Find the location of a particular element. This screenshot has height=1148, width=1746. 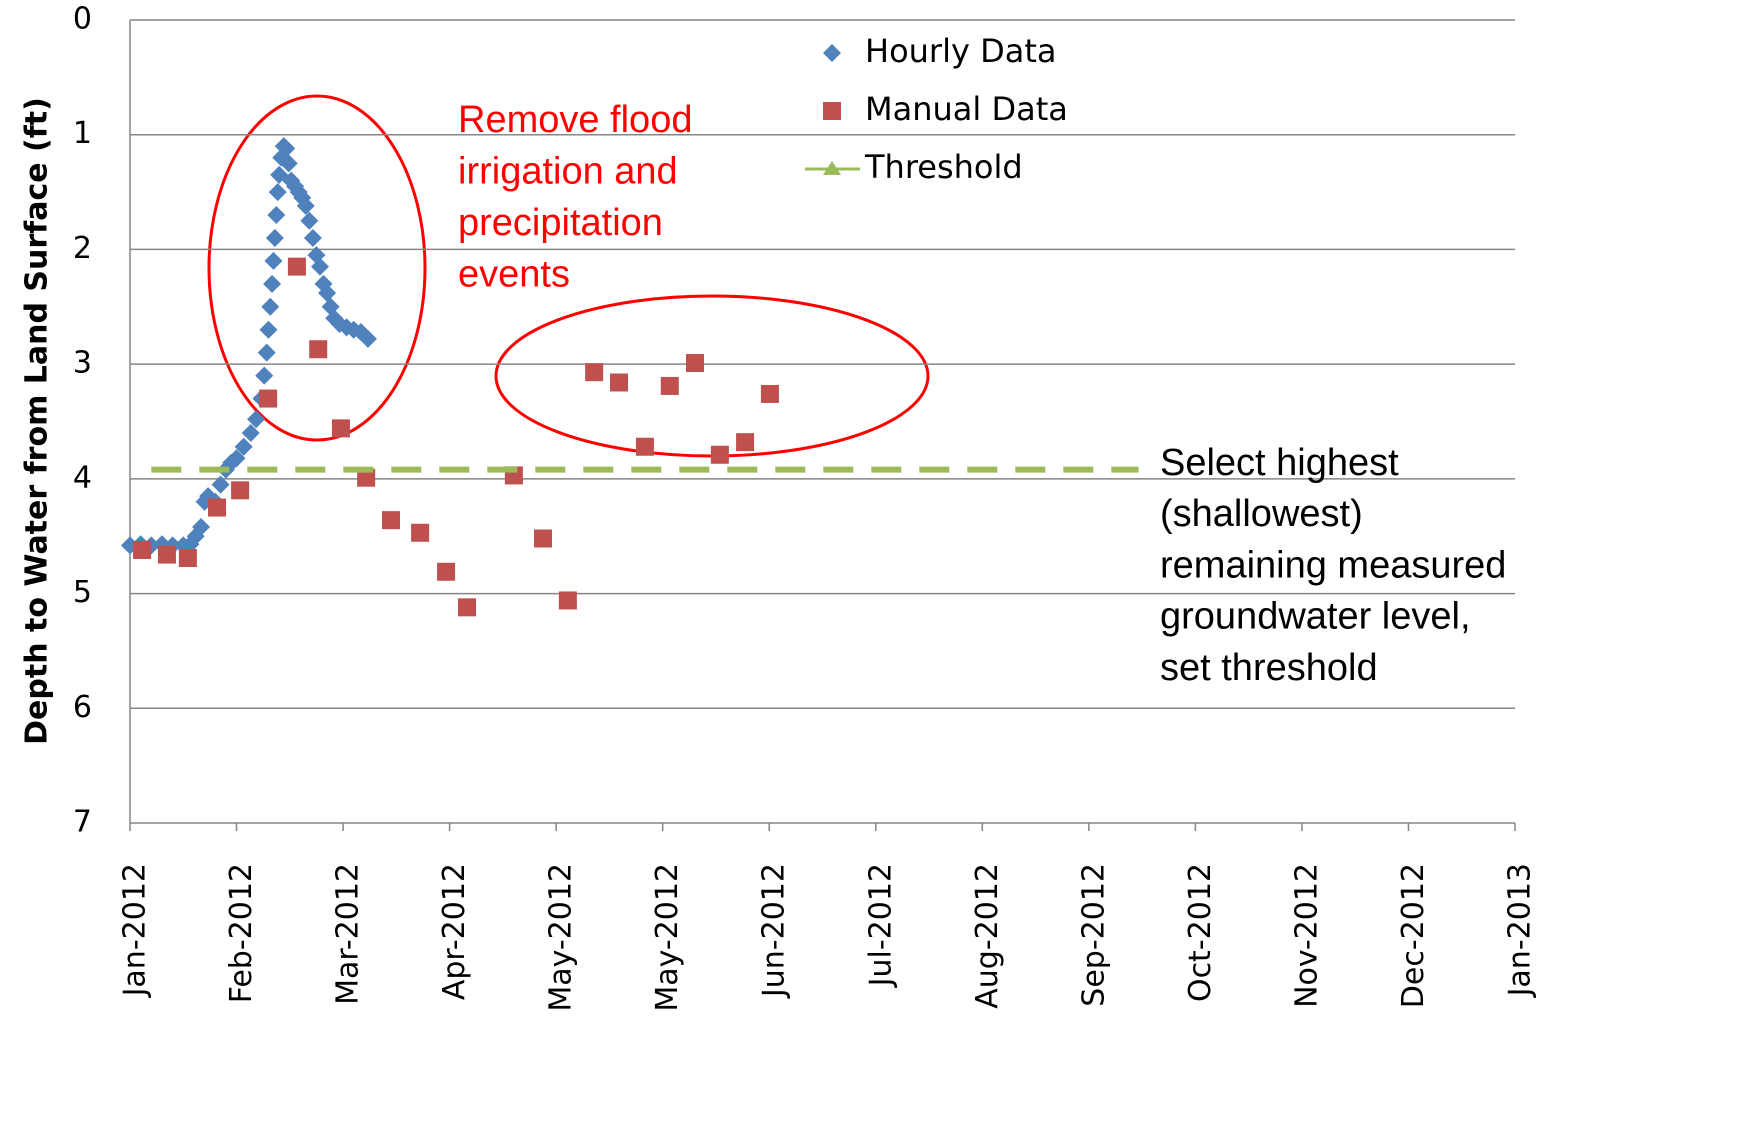

y-tick-label: 4 is located at coordinates (82, 477).